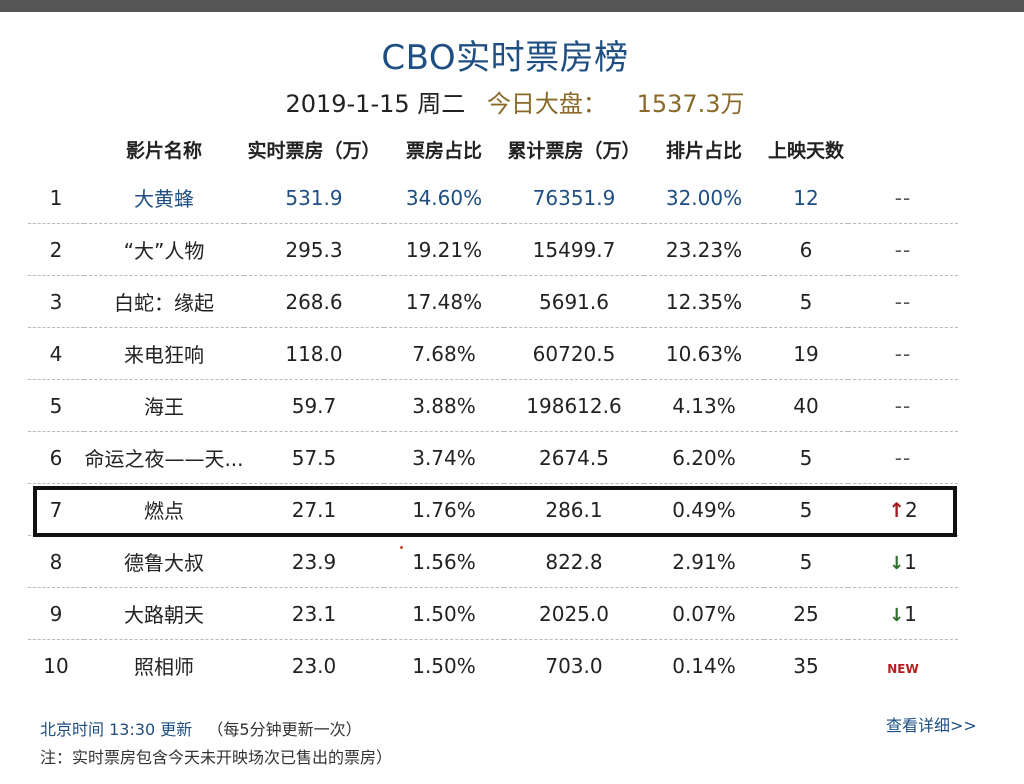  I want to click on realtime-cell: 23.0, so click(314, 665).